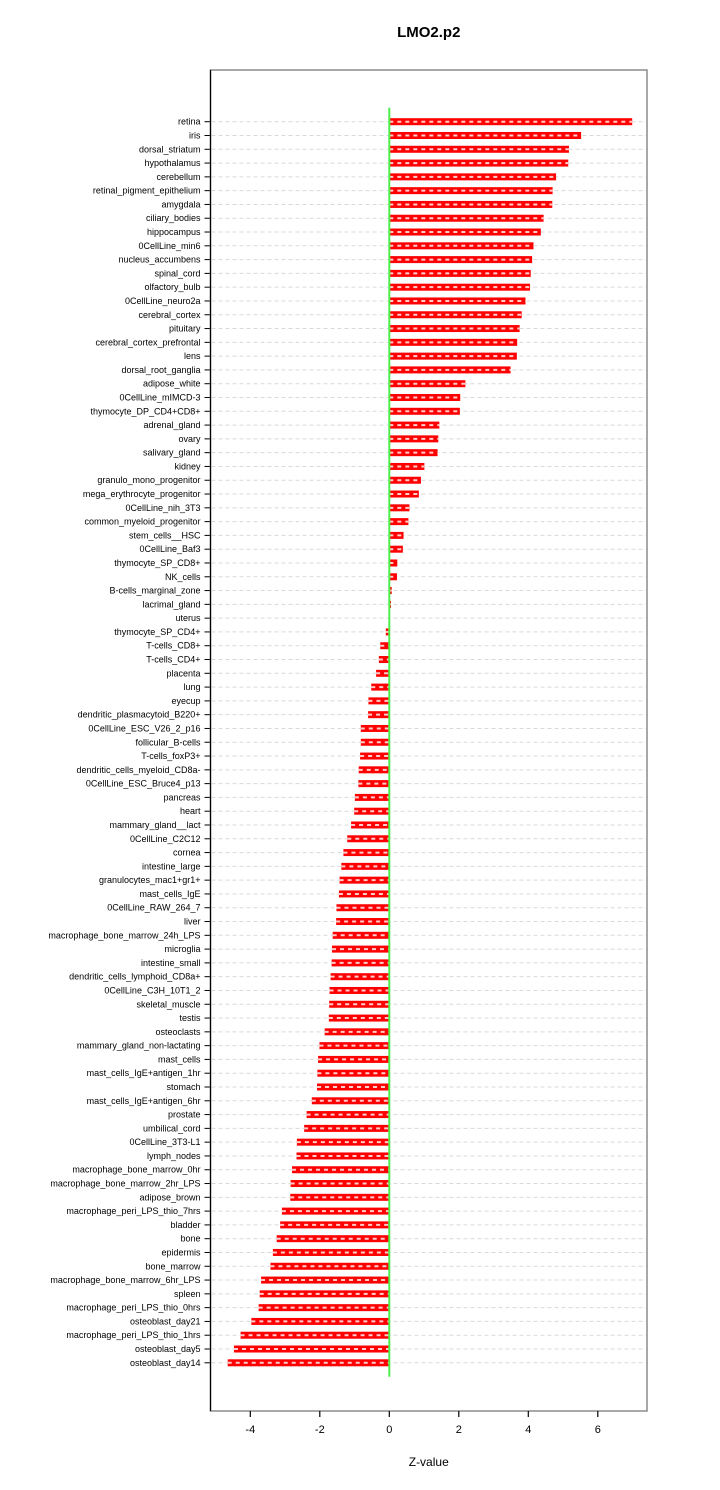 Image resolution: width=720 pixels, height=1490 pixels. What do you see at coordinates (191, 687) in the screenshot?
I see `category-label: lung` at bounding box center [191, 687].